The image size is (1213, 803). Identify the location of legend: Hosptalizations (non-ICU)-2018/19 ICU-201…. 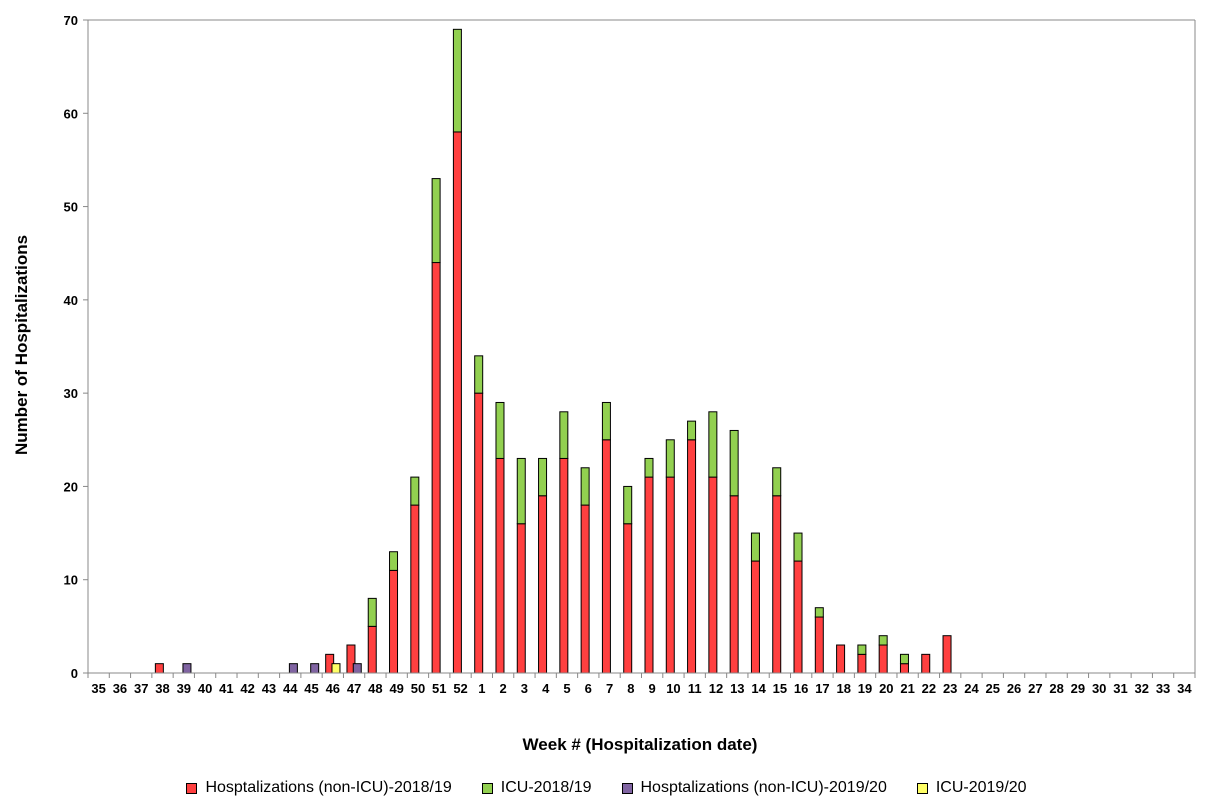
(606, 788).